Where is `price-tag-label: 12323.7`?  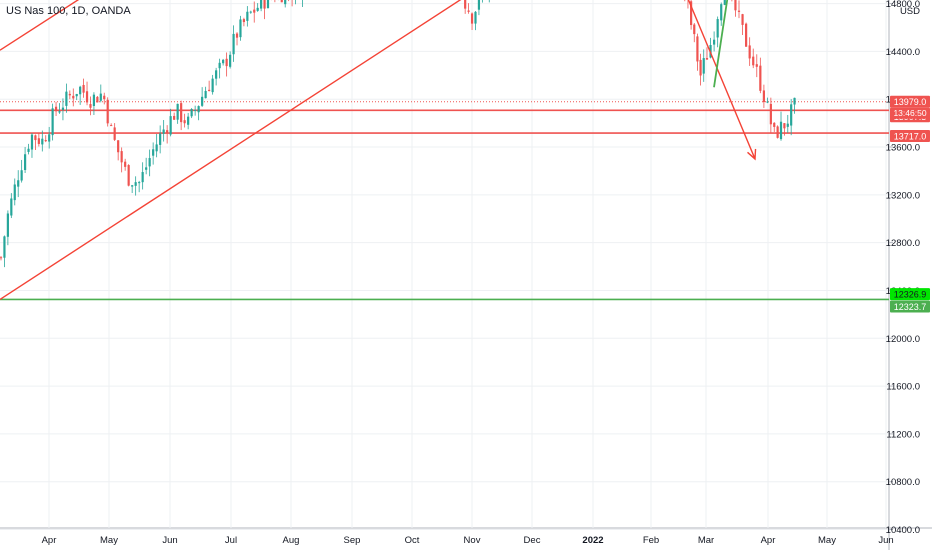
price-tag-label: 12323.7 is located at coordinates (910, 307).